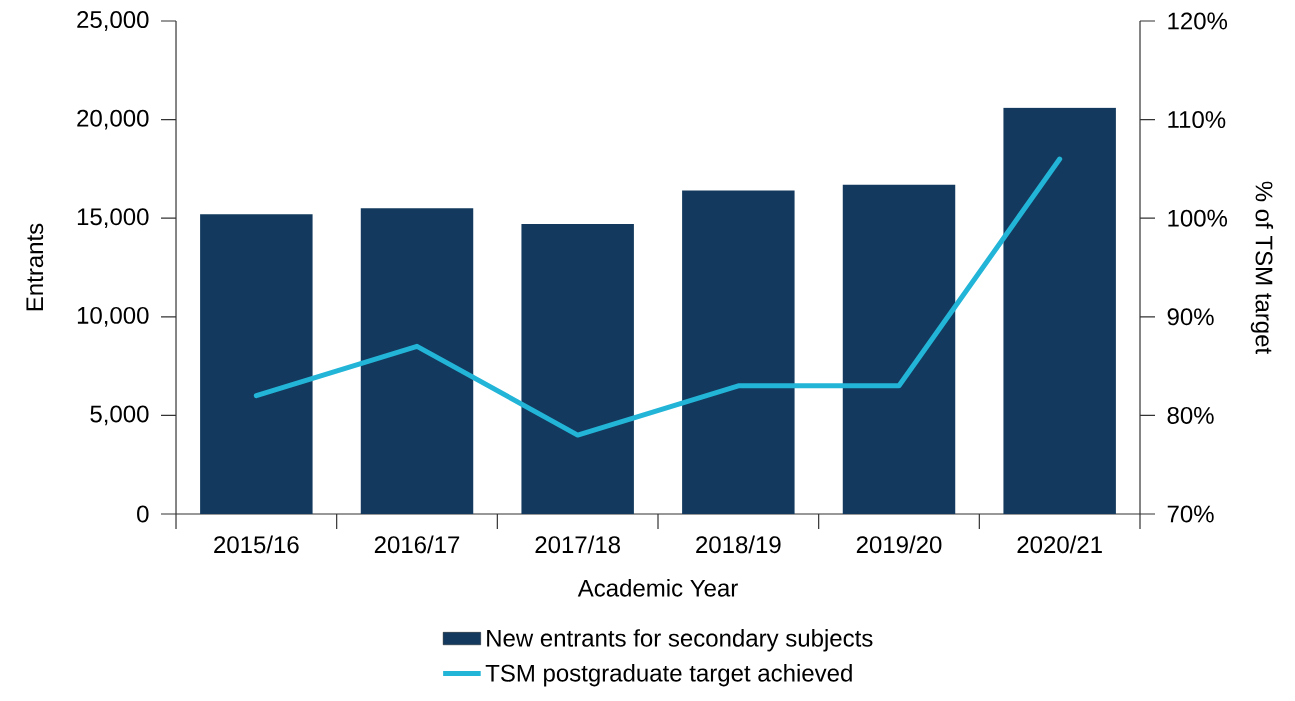 The height and width of the screenshot is (701, 1295). I want to click on y-tick-label: 15,000, so click(113, 218).